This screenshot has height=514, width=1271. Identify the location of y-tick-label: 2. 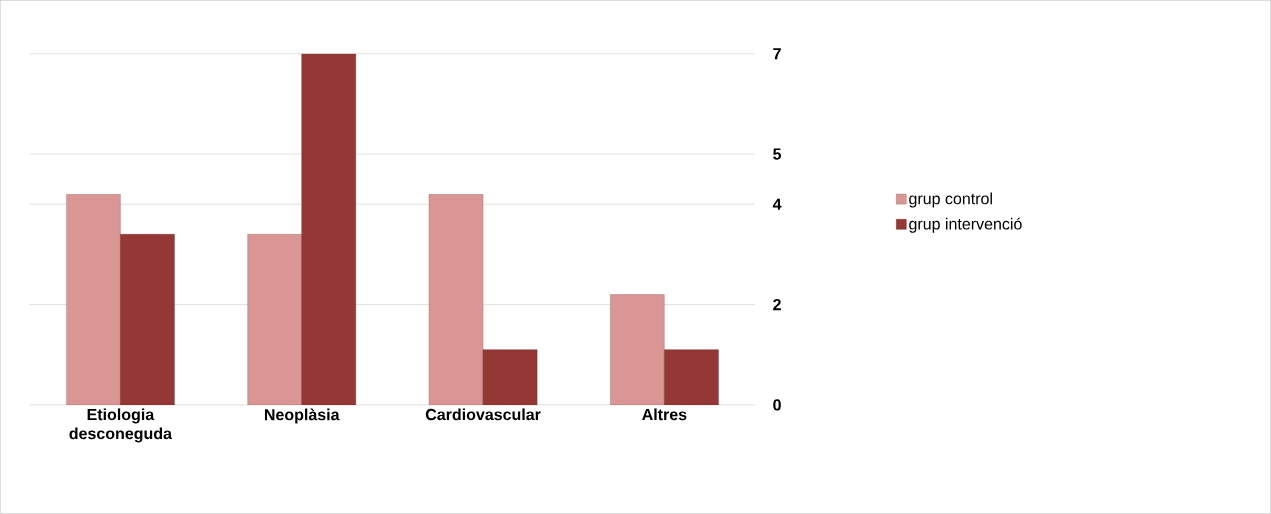
(777, 305).